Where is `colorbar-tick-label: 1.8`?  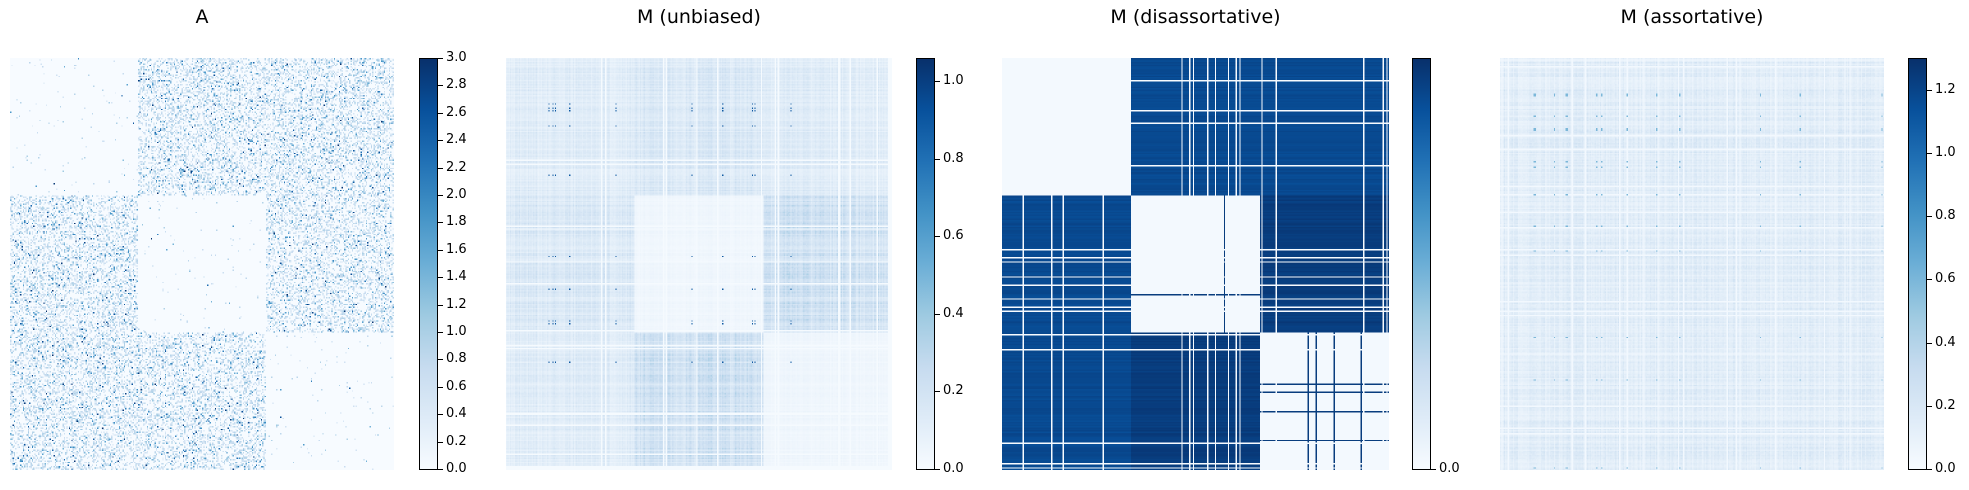 colorbar-tick-label: 1.8 is located at coordinates (456, 222).